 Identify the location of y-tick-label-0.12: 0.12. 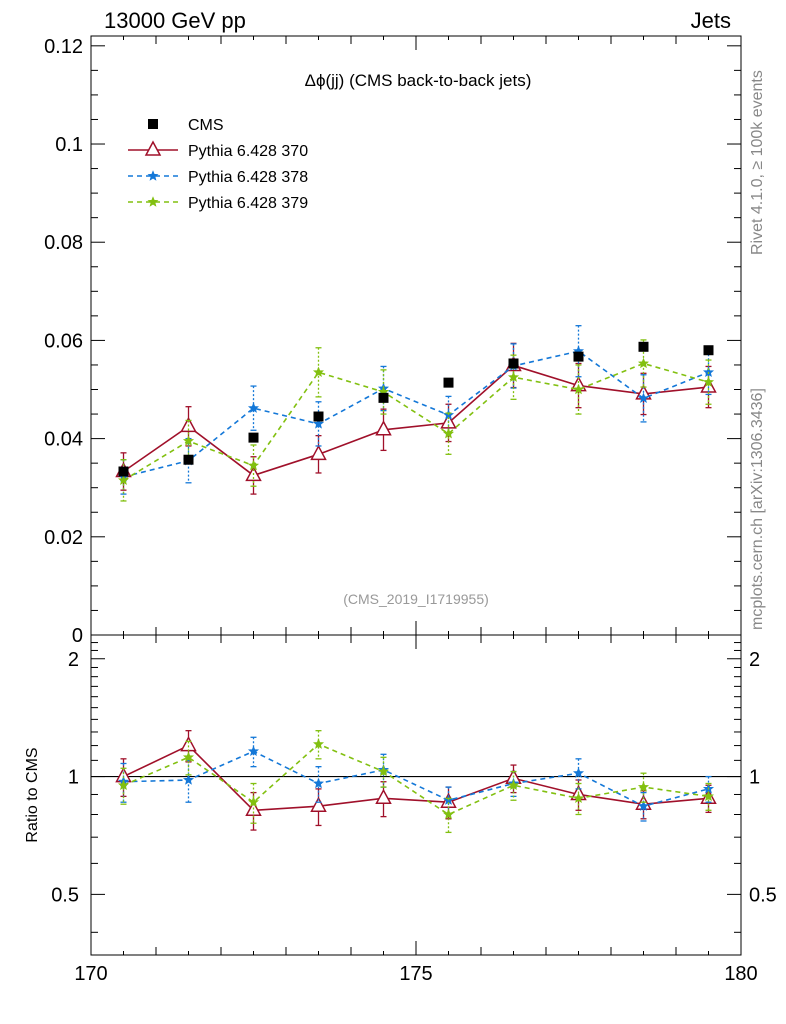
(63, 47).